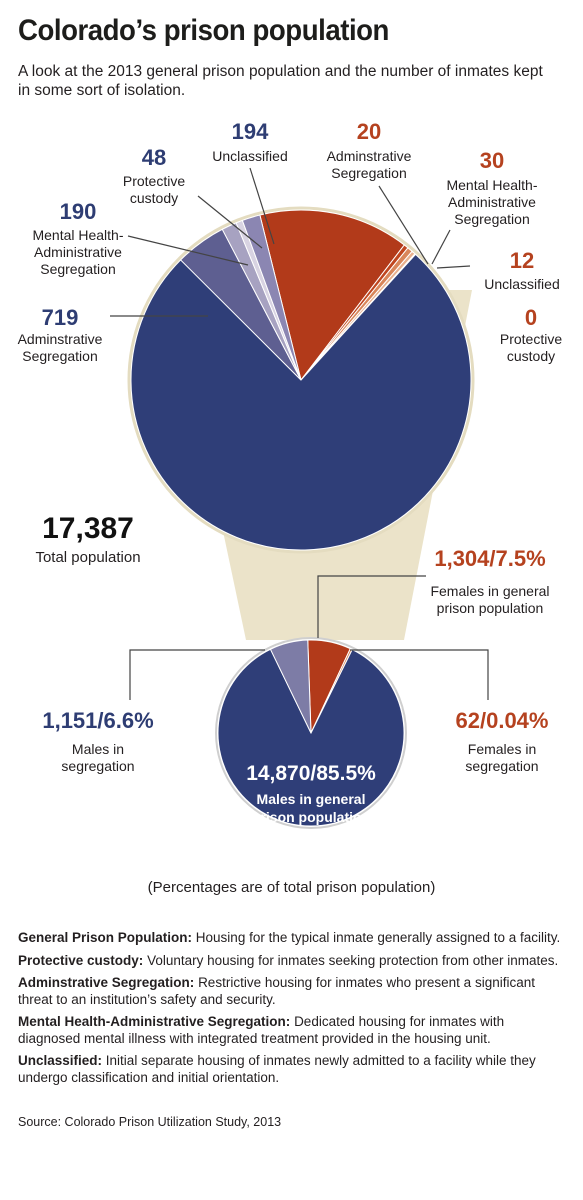 This screenshot has height=1200, width=583. Describe the element at coordinates (332, 295) in the screenshot. I see `slice-female-general` at that location.